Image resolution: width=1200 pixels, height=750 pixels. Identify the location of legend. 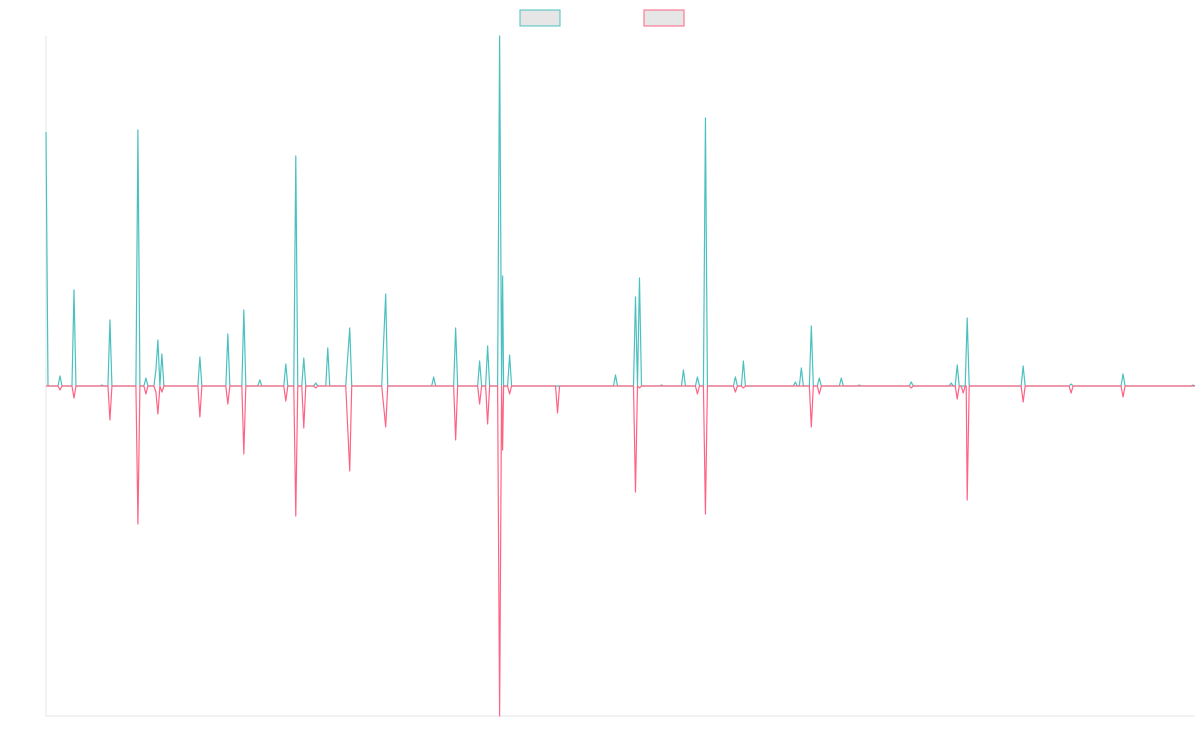
(602, 18).